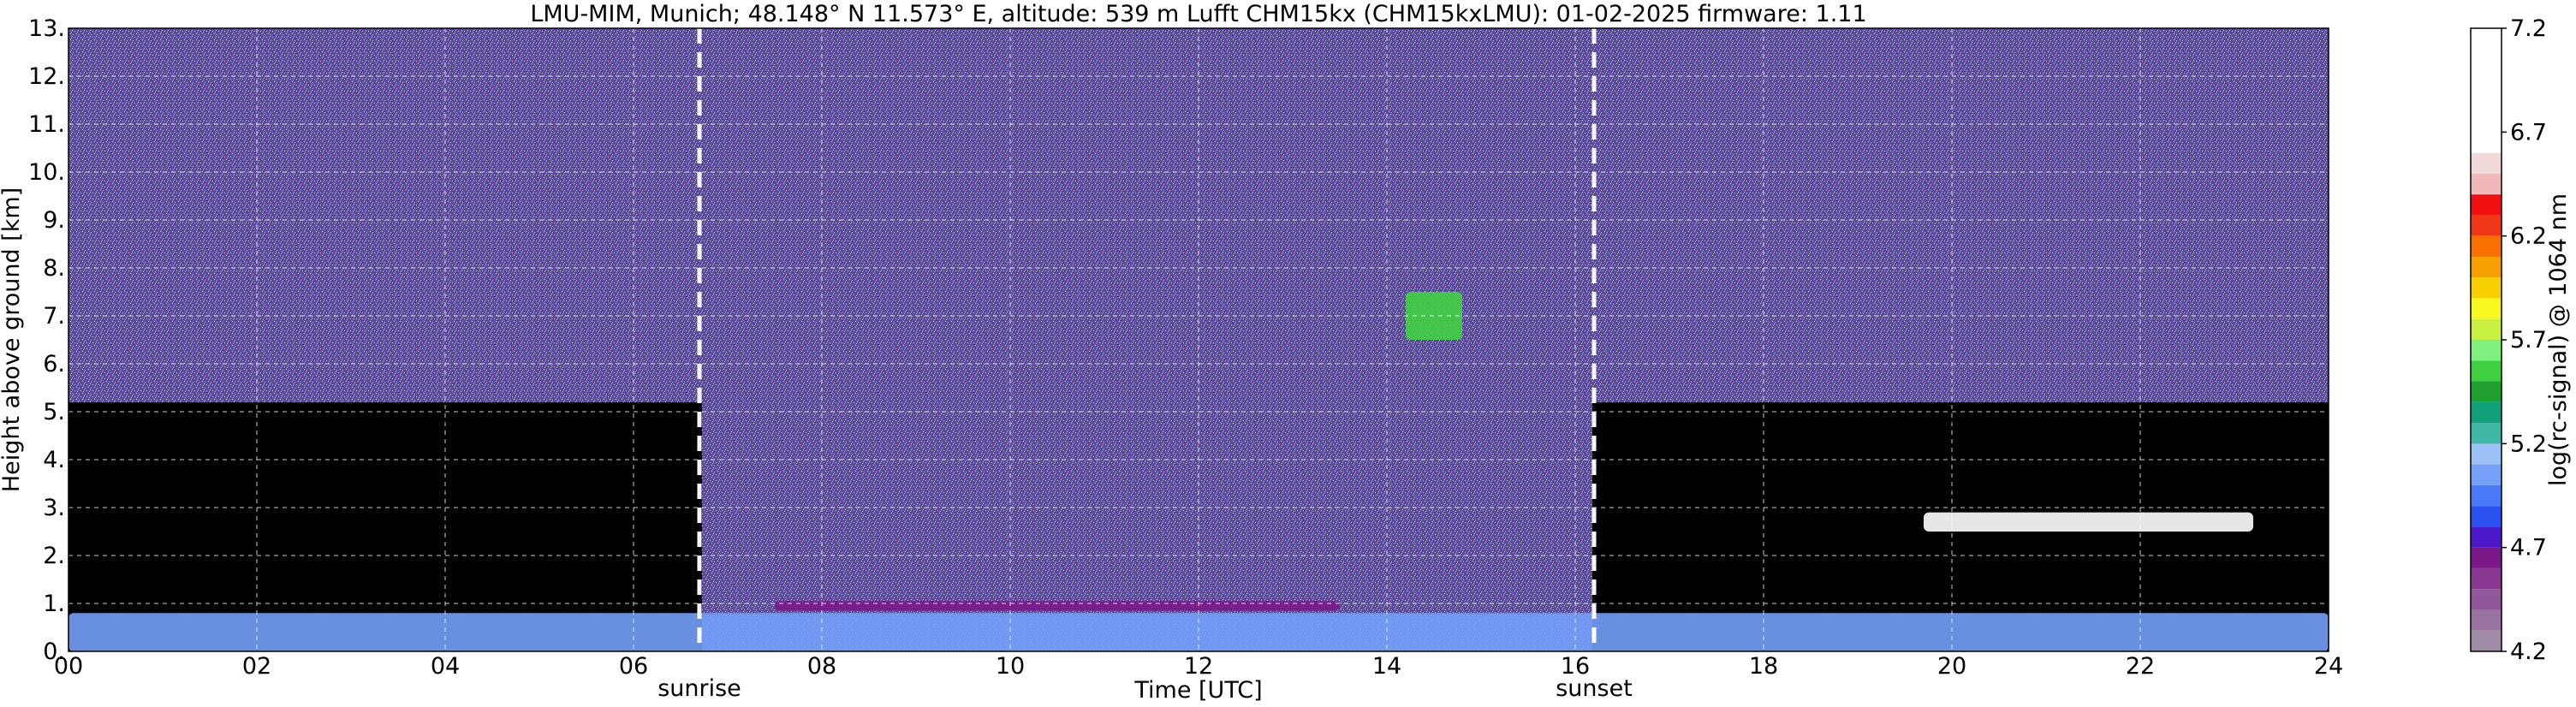  I want to click on x-tick-label: 00, so click(68, 666).